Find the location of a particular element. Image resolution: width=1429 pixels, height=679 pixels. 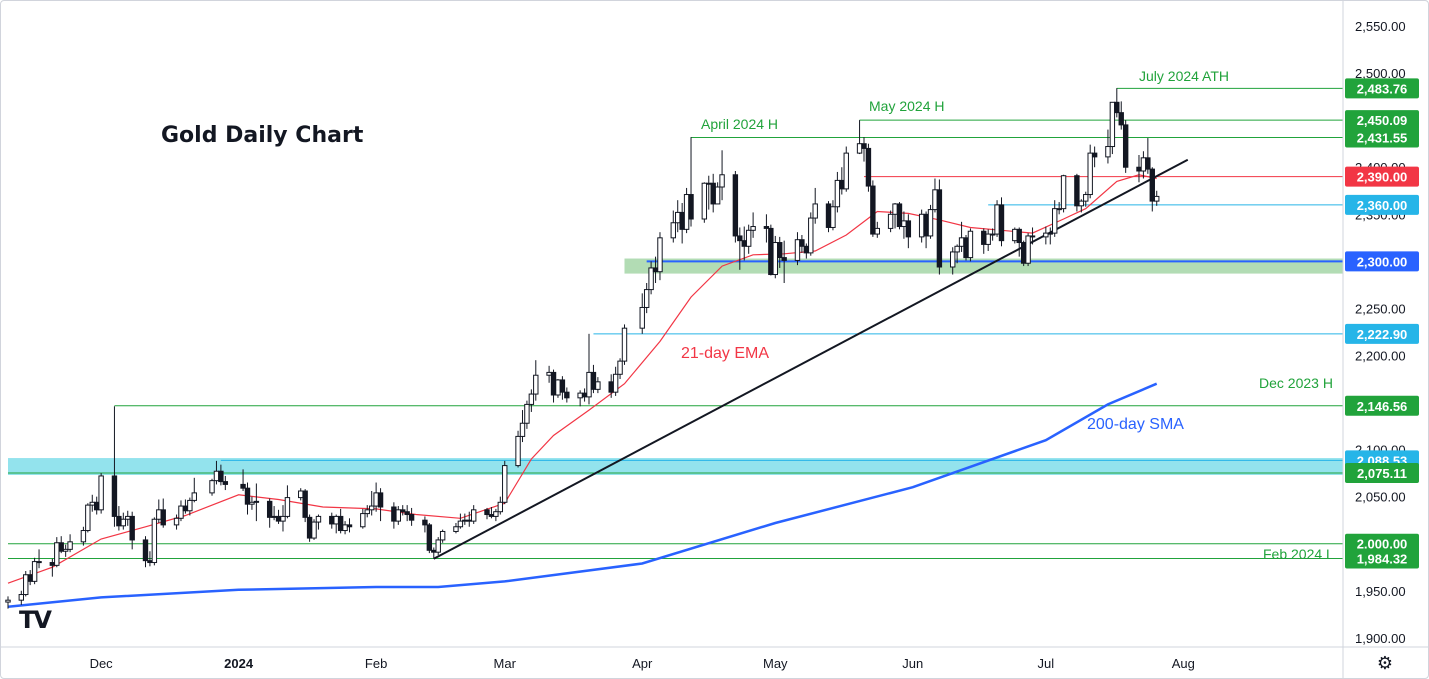

gear-icon: ⚙ is located at coordinates (1385, 663).